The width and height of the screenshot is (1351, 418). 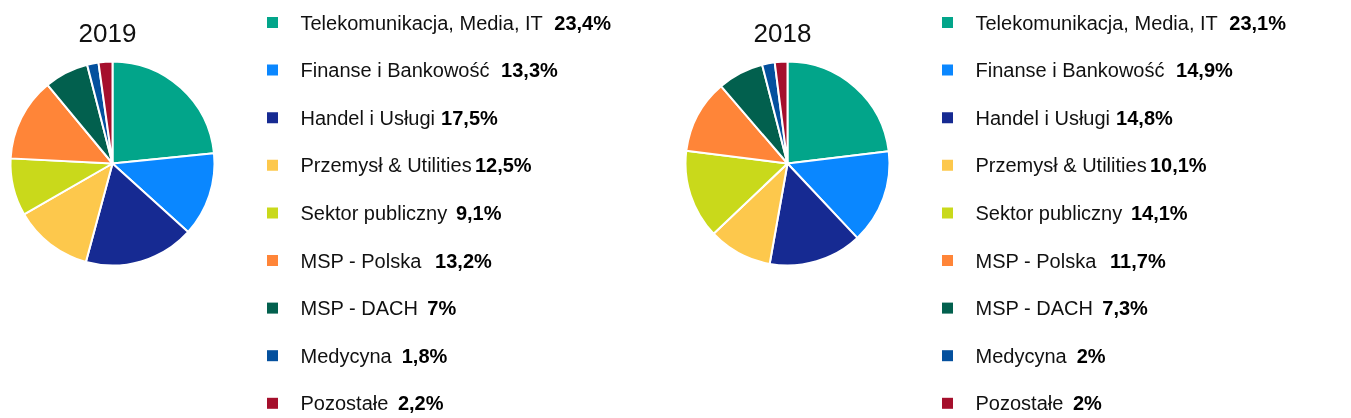 What do you see at coordinates (464, 260) in the screenshot?
I see `data-label: 13,2%` at bounding box center [464, 260].